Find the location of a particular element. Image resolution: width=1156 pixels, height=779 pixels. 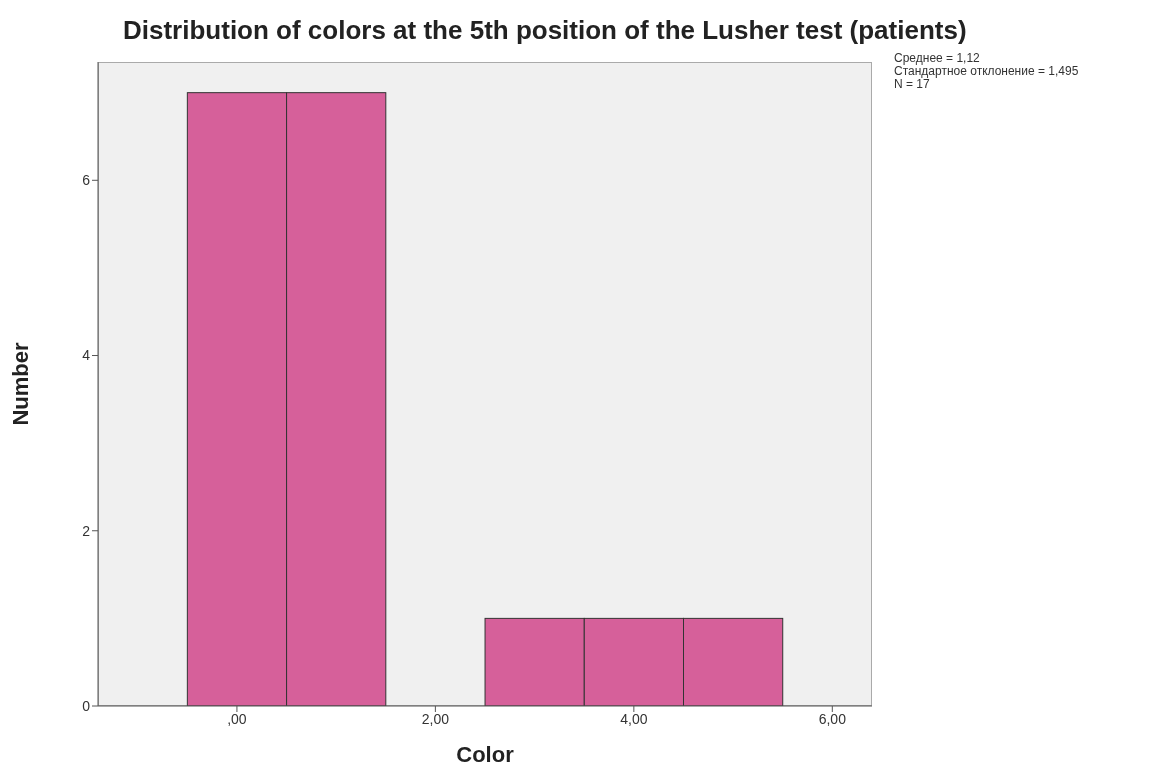

y-tick-label: 6 is located at coordinates (86, 180).